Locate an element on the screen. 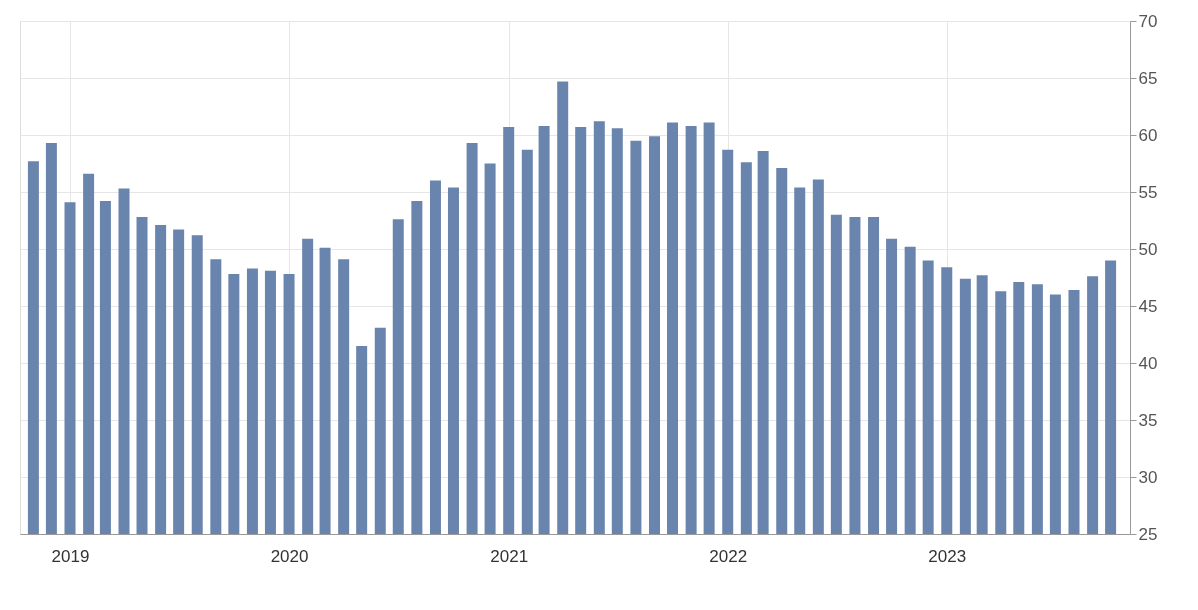 The height and width of the screenshot is (610, 1198). y-tick-label: 60 is located at coordinates (1148, 135).